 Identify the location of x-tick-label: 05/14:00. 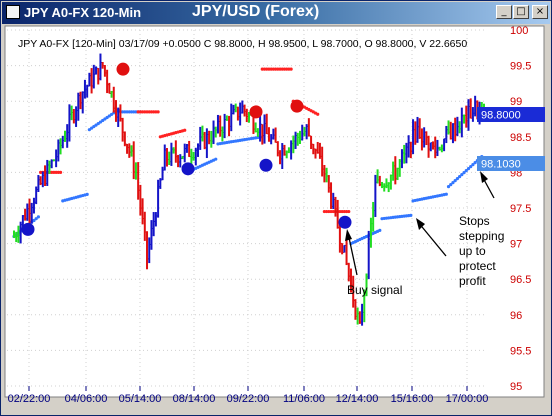
(140, 399).